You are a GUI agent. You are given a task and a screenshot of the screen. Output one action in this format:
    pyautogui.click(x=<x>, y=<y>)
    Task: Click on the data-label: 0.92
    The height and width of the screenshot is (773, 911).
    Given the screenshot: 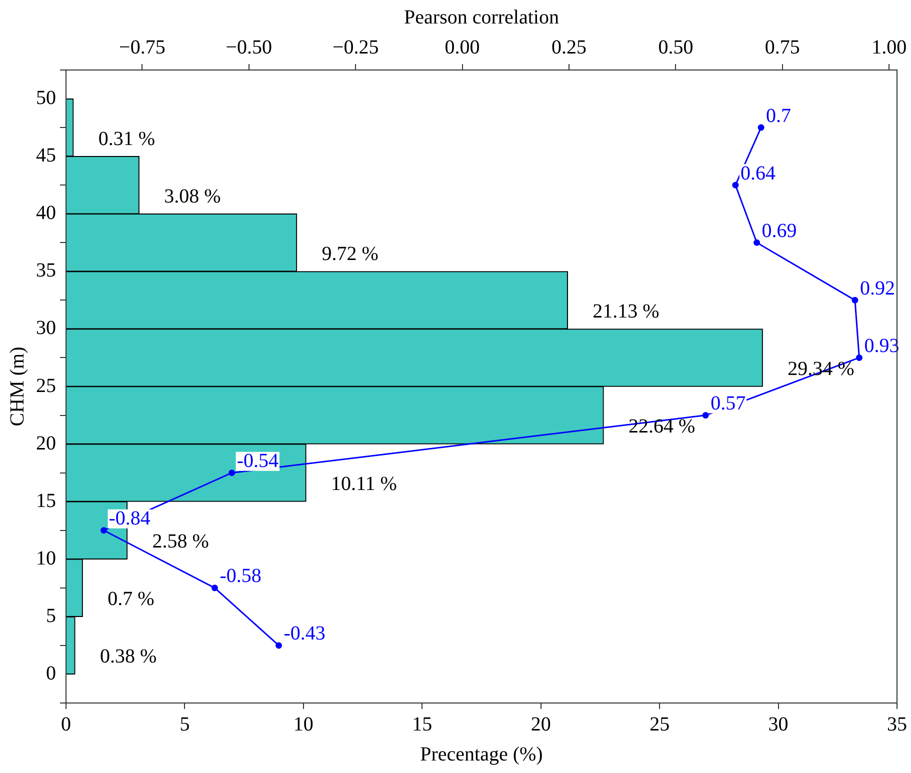 What is the action you would take?
    pyautogui.click(x=877, y=288)
    